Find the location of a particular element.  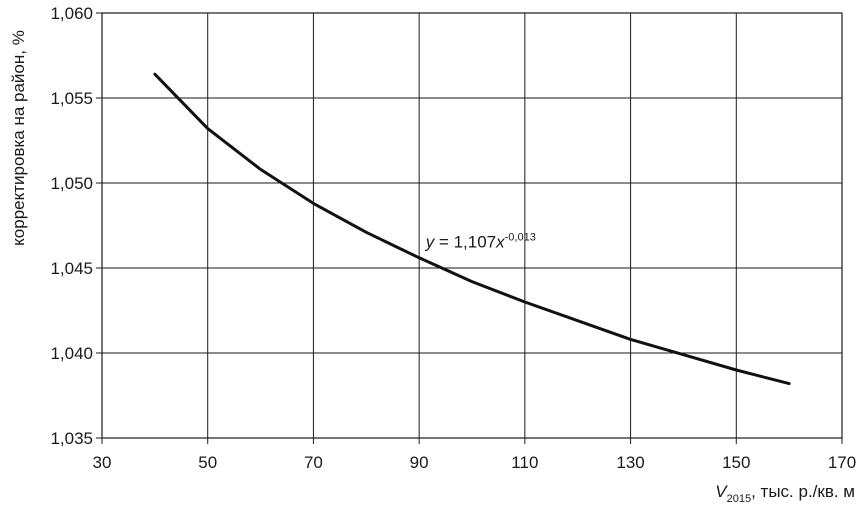

x-tick-label: 70 is located at coordinates (313, 462).